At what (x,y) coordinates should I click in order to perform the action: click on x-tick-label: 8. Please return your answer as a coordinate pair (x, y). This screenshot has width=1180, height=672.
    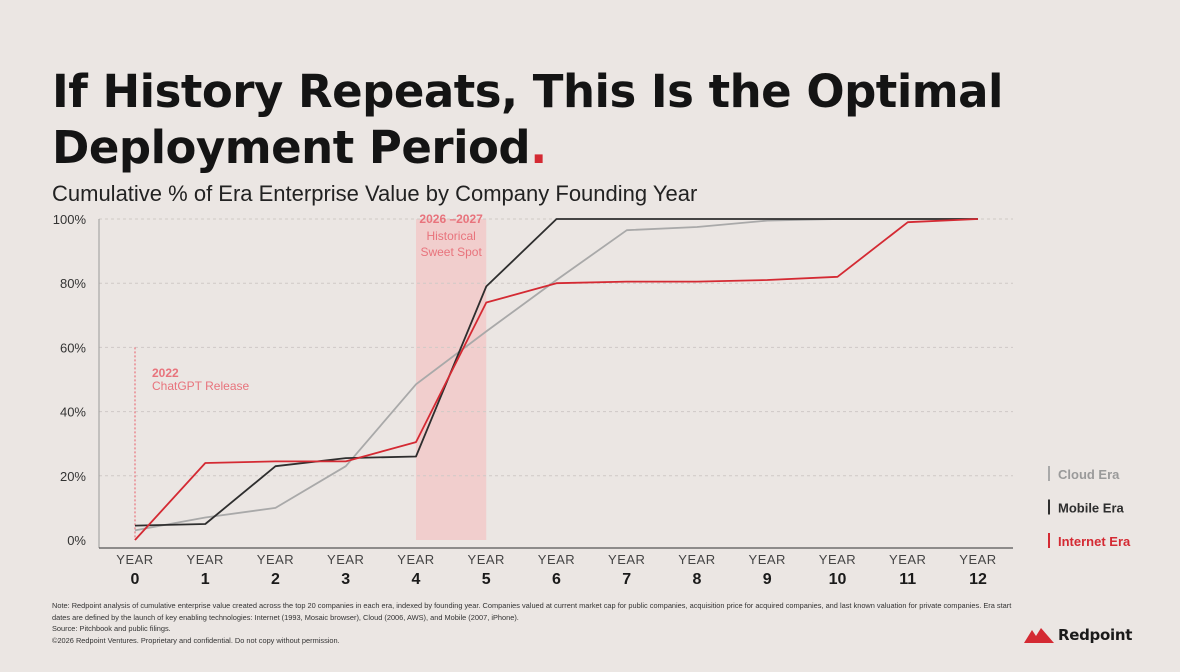
    Looking at the image, I should click on (697, 579).